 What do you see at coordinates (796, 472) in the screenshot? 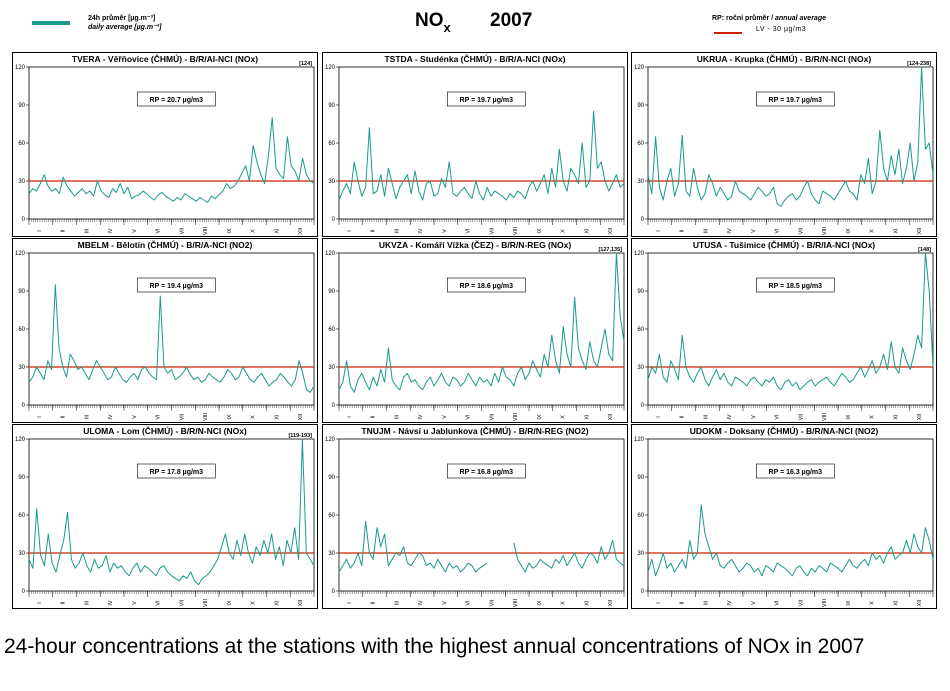
I see `annotation-label: RP = 16.3 µg/m3` at bounding box center [796, 472].